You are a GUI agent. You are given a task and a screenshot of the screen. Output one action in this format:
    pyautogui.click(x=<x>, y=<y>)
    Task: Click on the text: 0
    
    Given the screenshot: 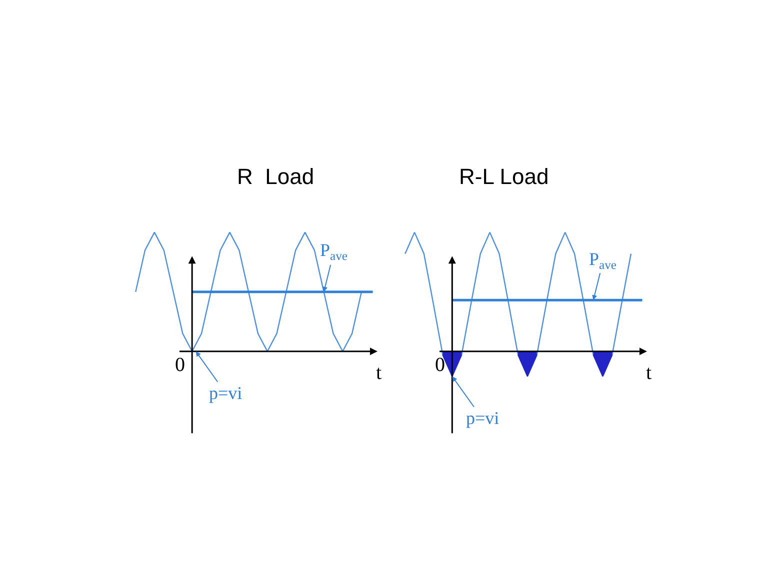 What is the action you would take?
    pyautogui.click(x=180, y=365)
    